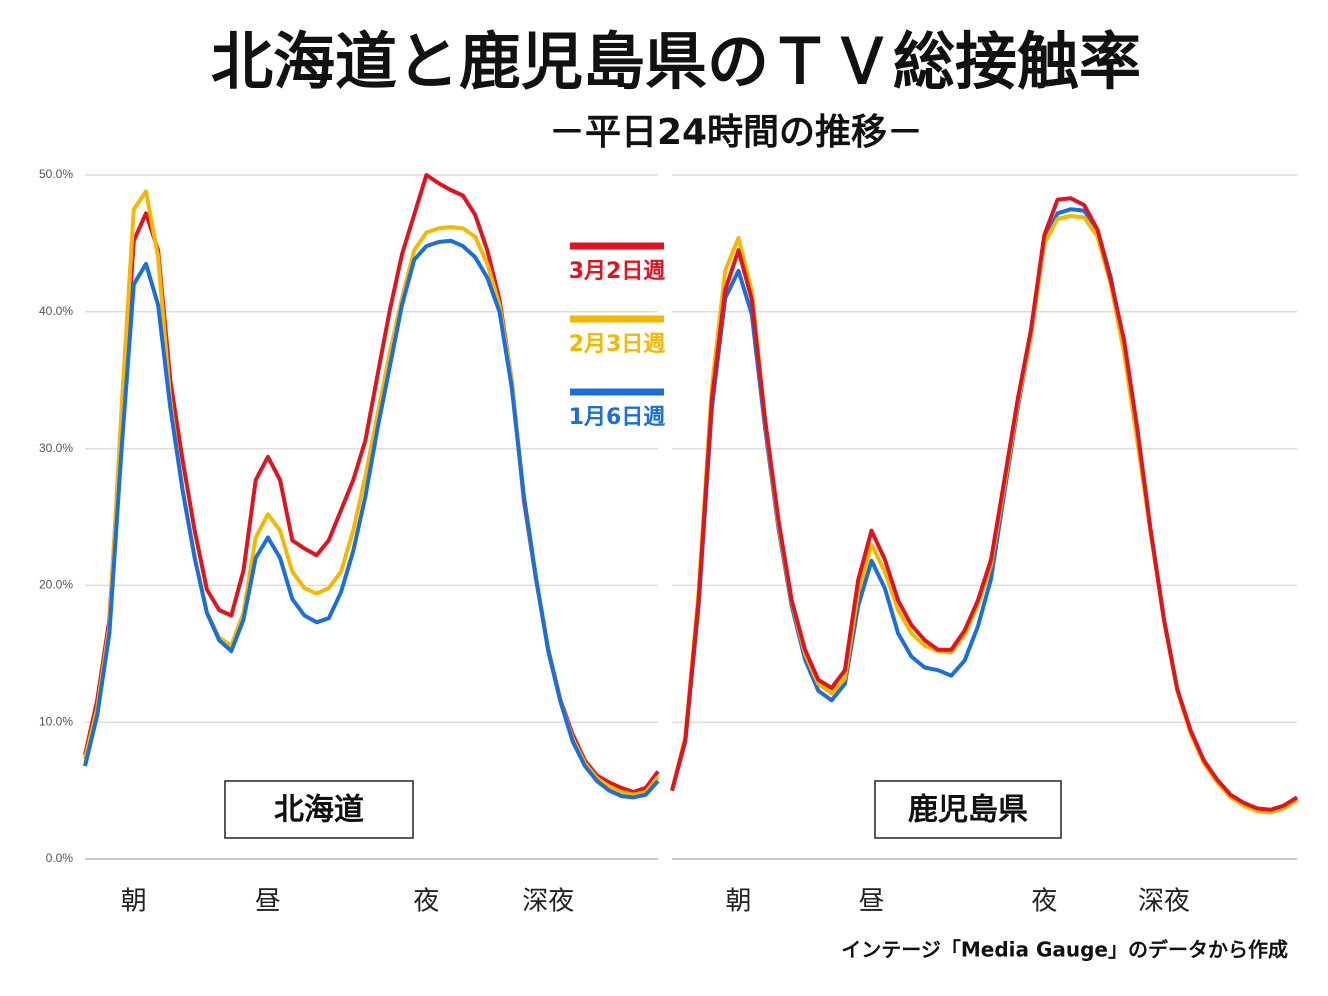 The image size is (1328, 996). I want to click on legend-label: 3月2日週, so click(617, 271).